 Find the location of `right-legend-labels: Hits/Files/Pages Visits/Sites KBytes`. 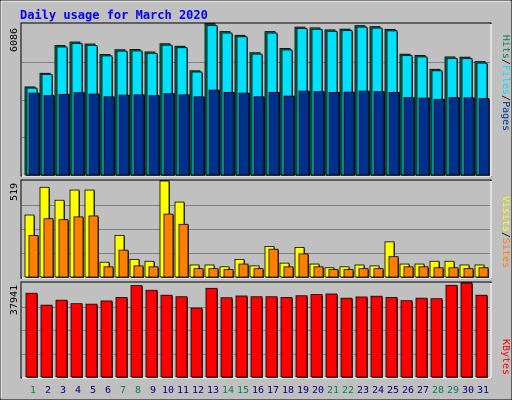

right-legend-labels: Hits/Files/Pages Visits/Sites KBytes is located at coordinates (505, 205).